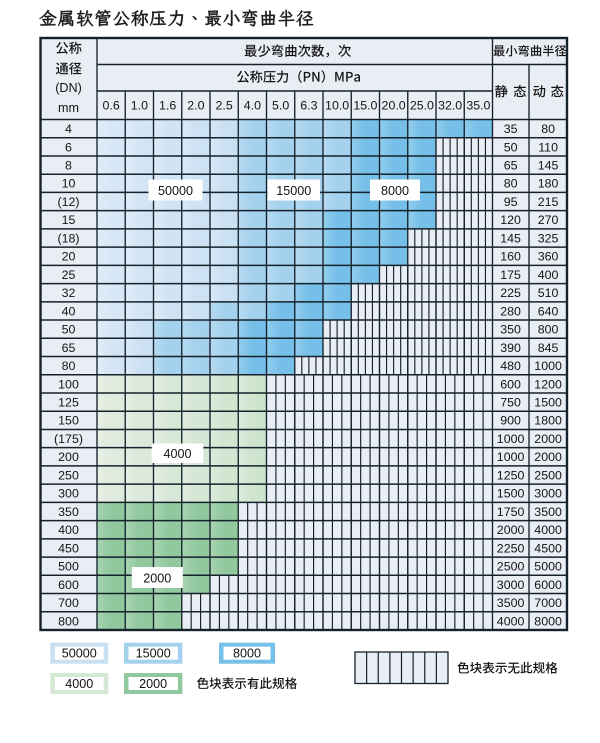 The image size is (600, 743). I want to click on svg-text: 6, so click(68, 147).